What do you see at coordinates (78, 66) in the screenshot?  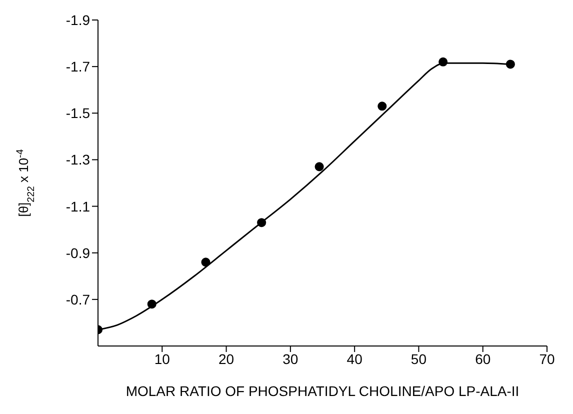 I see `y-tick-label: -1.7` at bounding box center [78, 66].